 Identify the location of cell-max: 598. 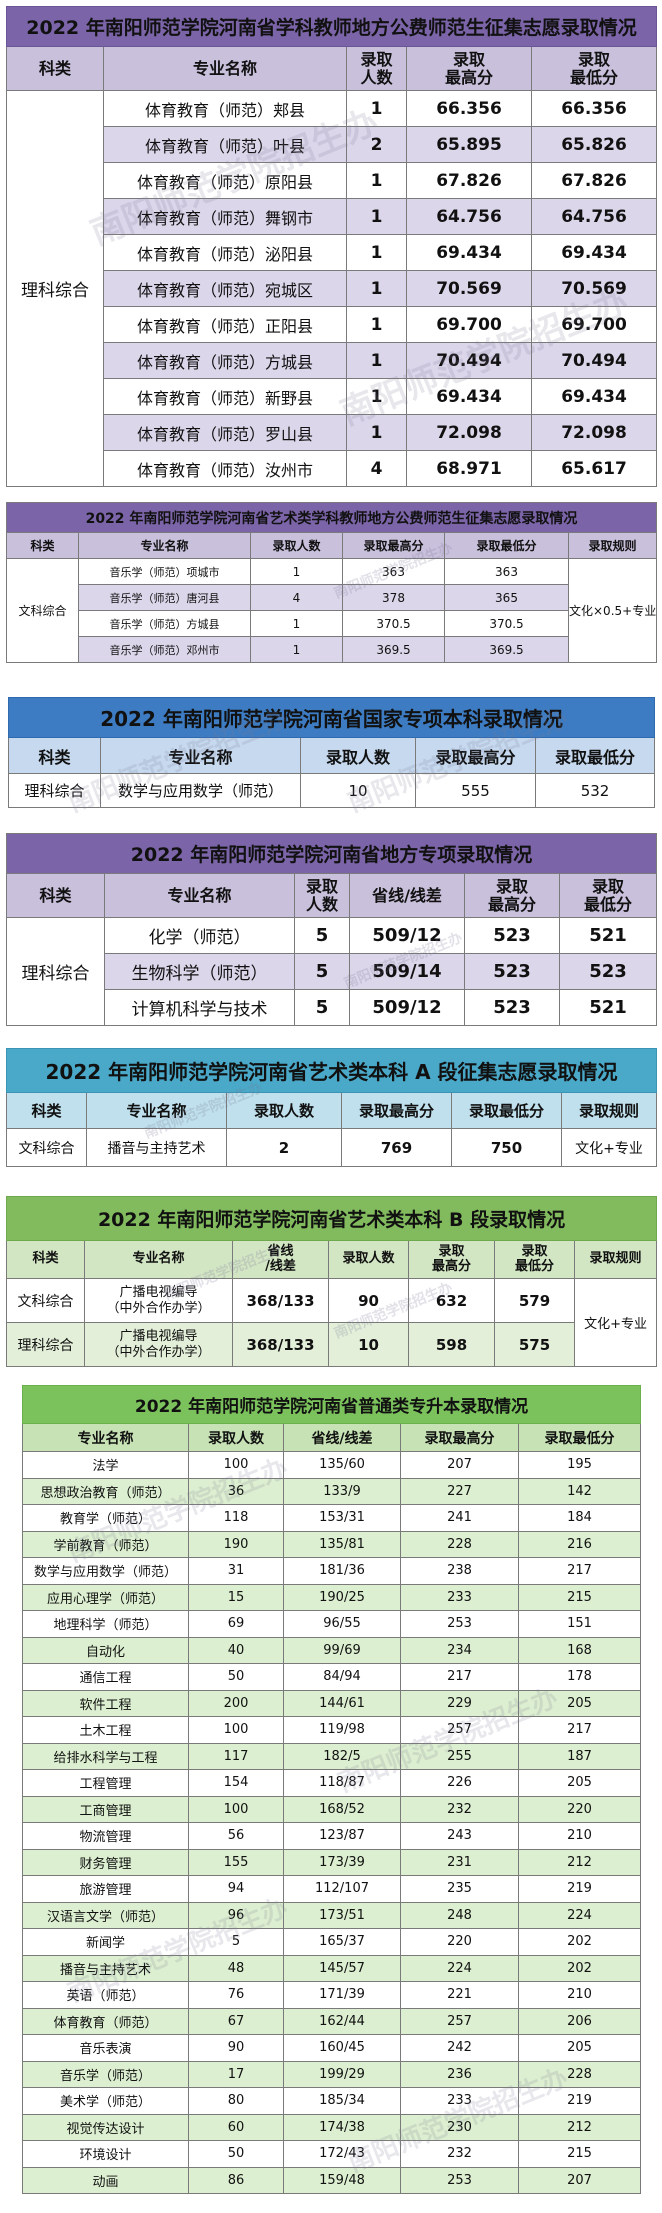
(451, 1344).